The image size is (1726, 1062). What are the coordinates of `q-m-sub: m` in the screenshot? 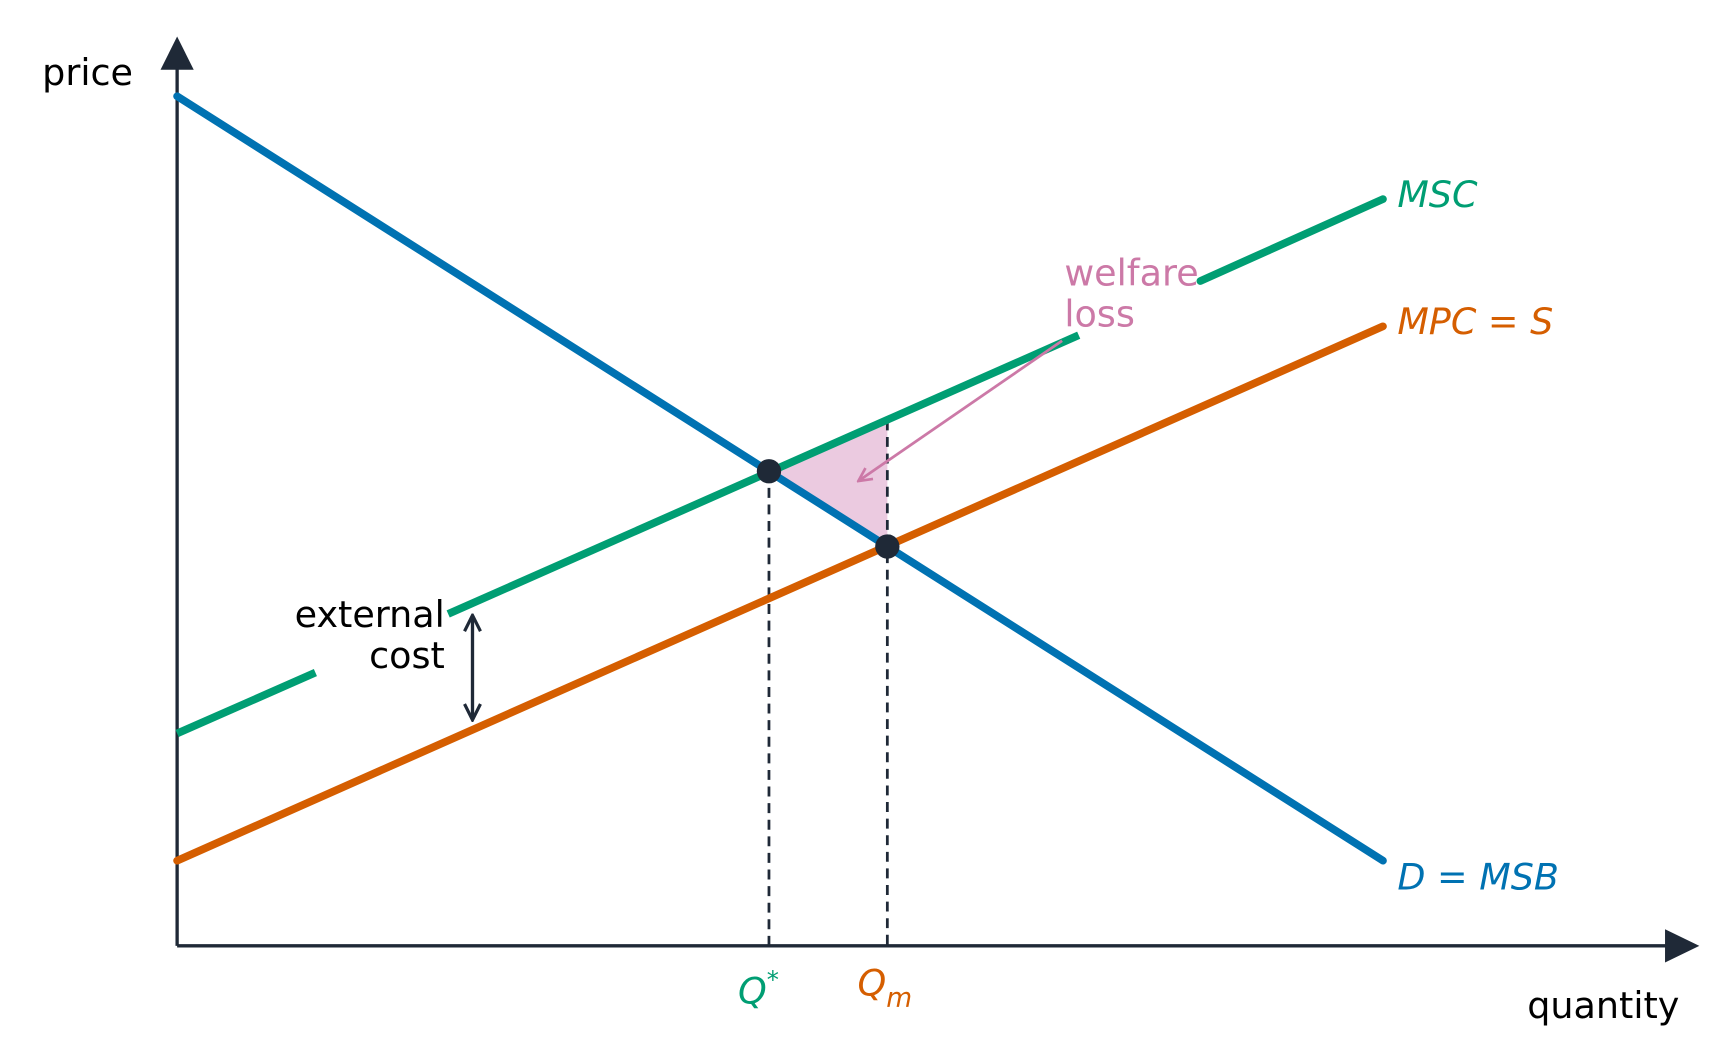 It's located at (899, 998).